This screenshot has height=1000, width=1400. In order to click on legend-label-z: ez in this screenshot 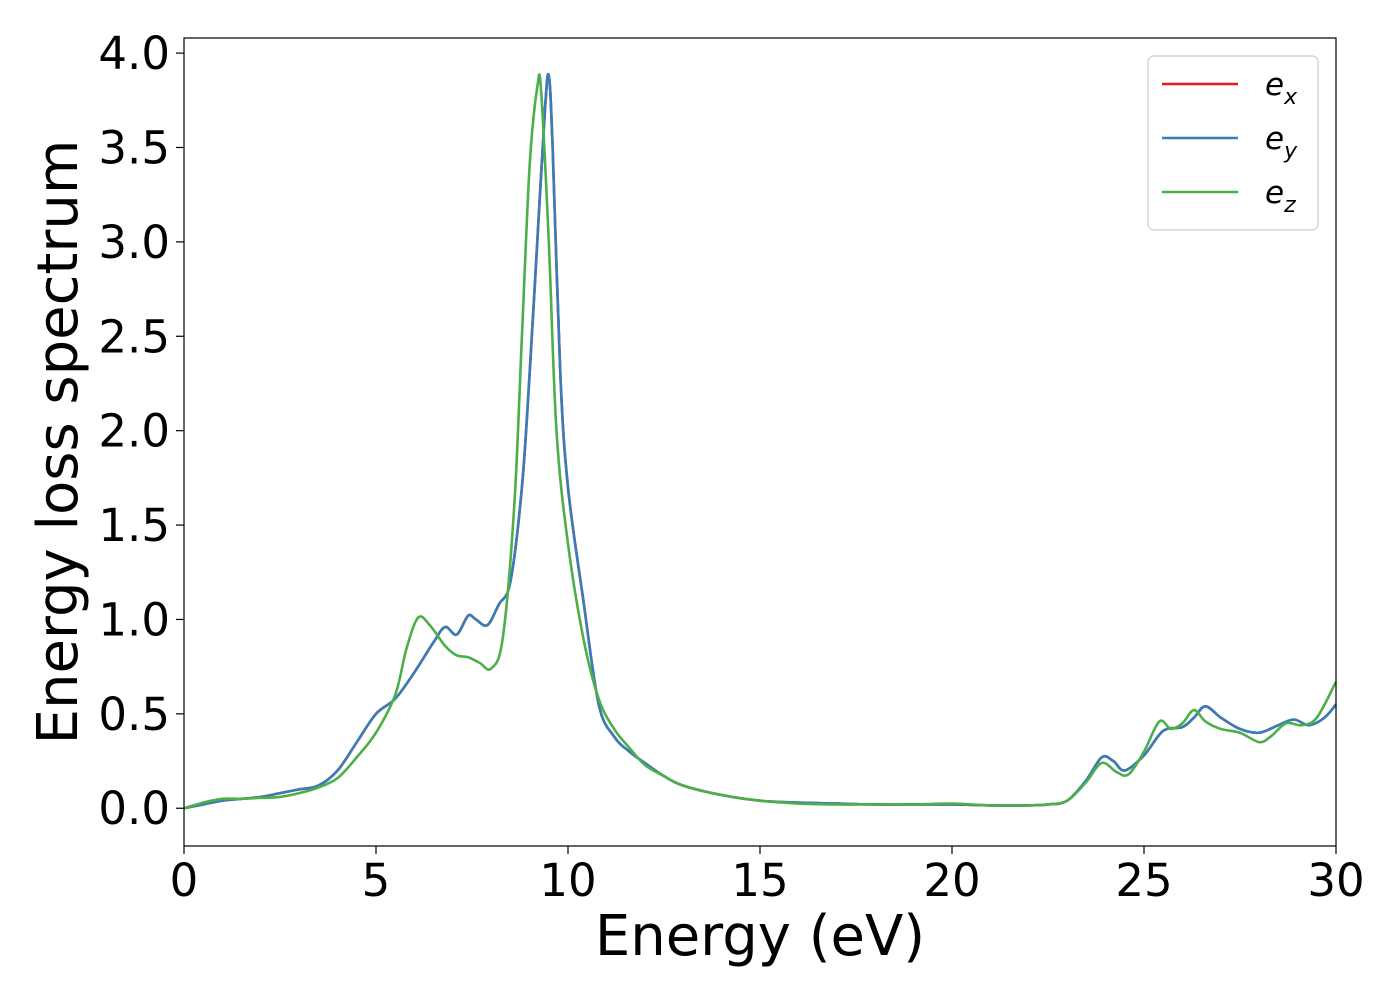, I will do `click(1280, 196)`.